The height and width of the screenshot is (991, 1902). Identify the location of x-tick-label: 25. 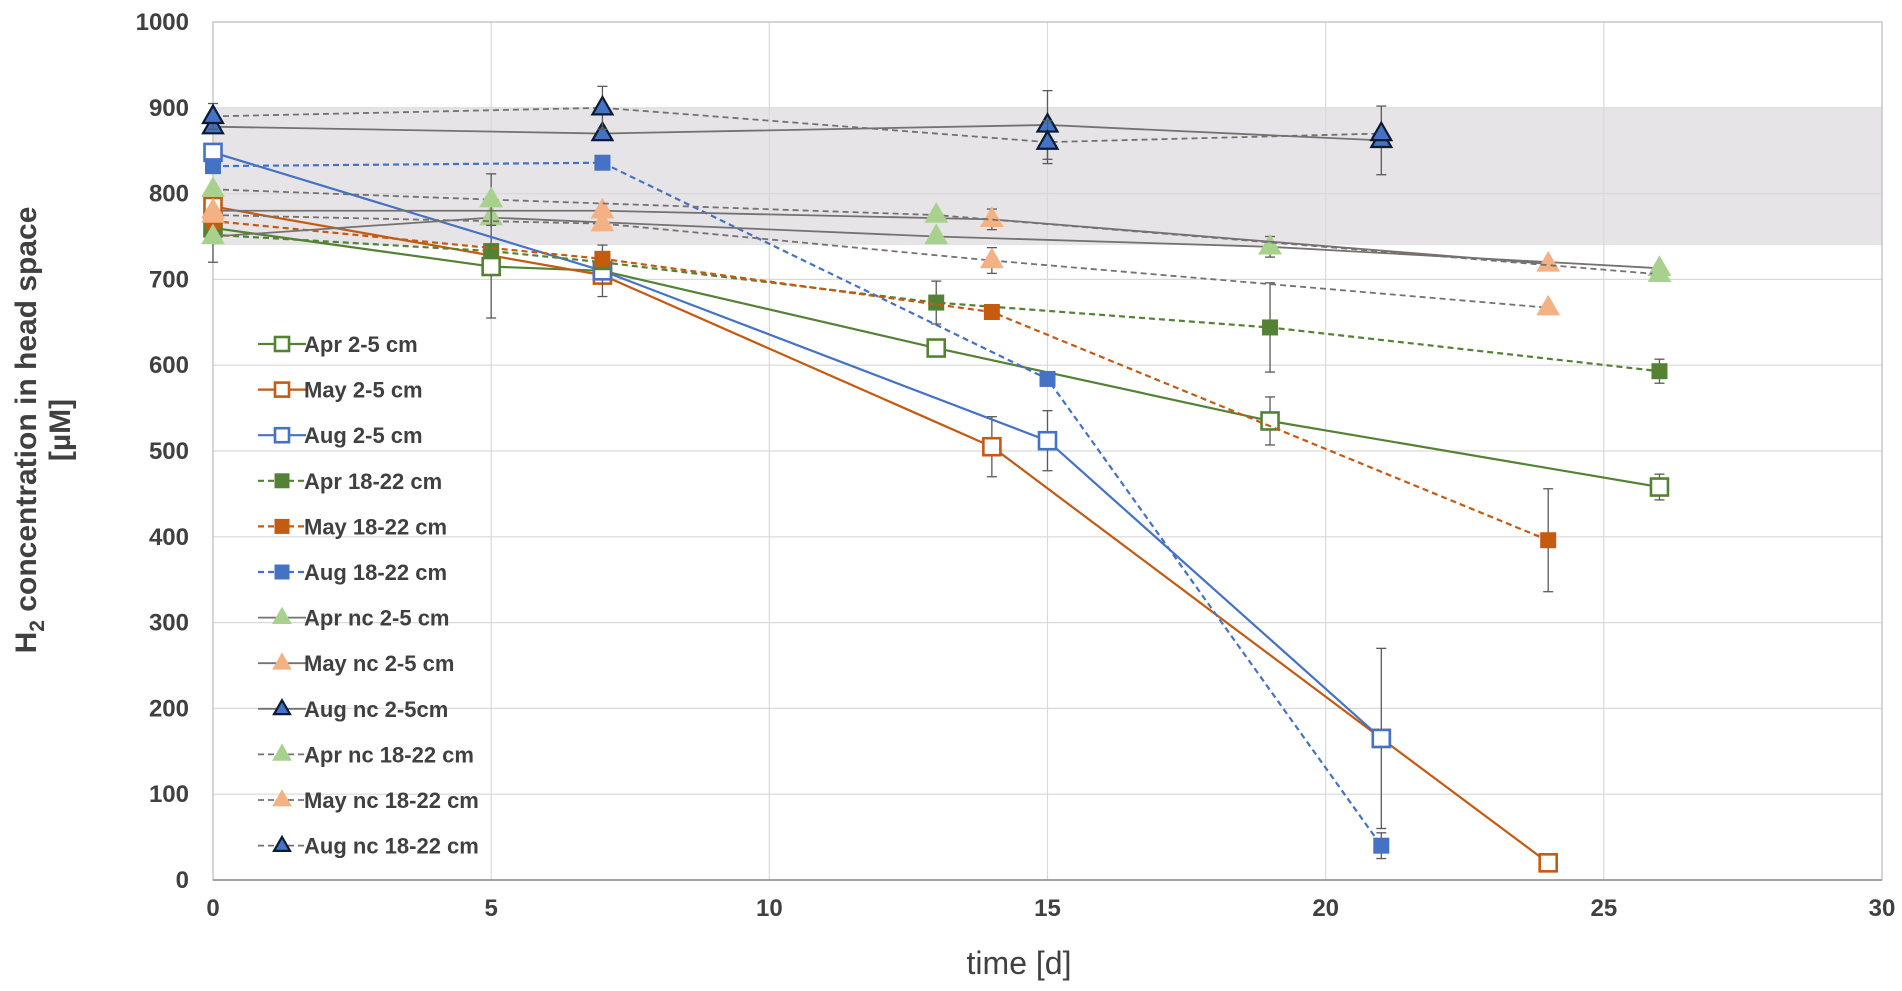
(1603, 908).